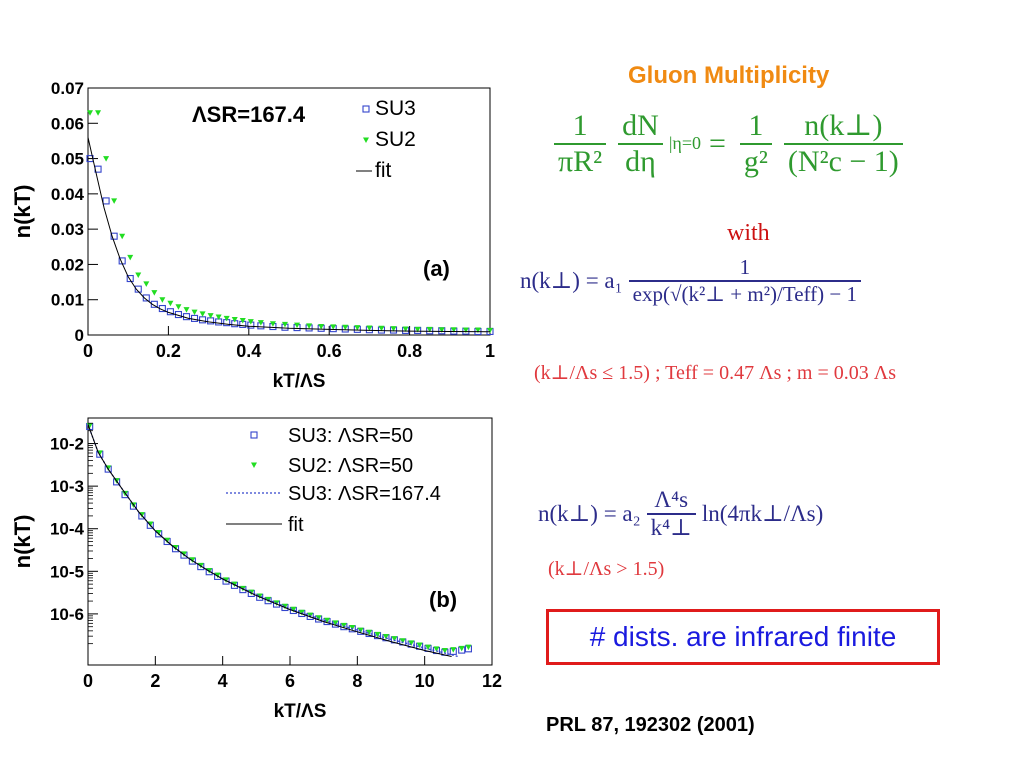 Image resolution: width=1024 pixels, height=768 pixels. What do you see at coordinates (155, 681) in the screenshot?
I see `x-tick-label: 2` at bounding box center [155, 681].